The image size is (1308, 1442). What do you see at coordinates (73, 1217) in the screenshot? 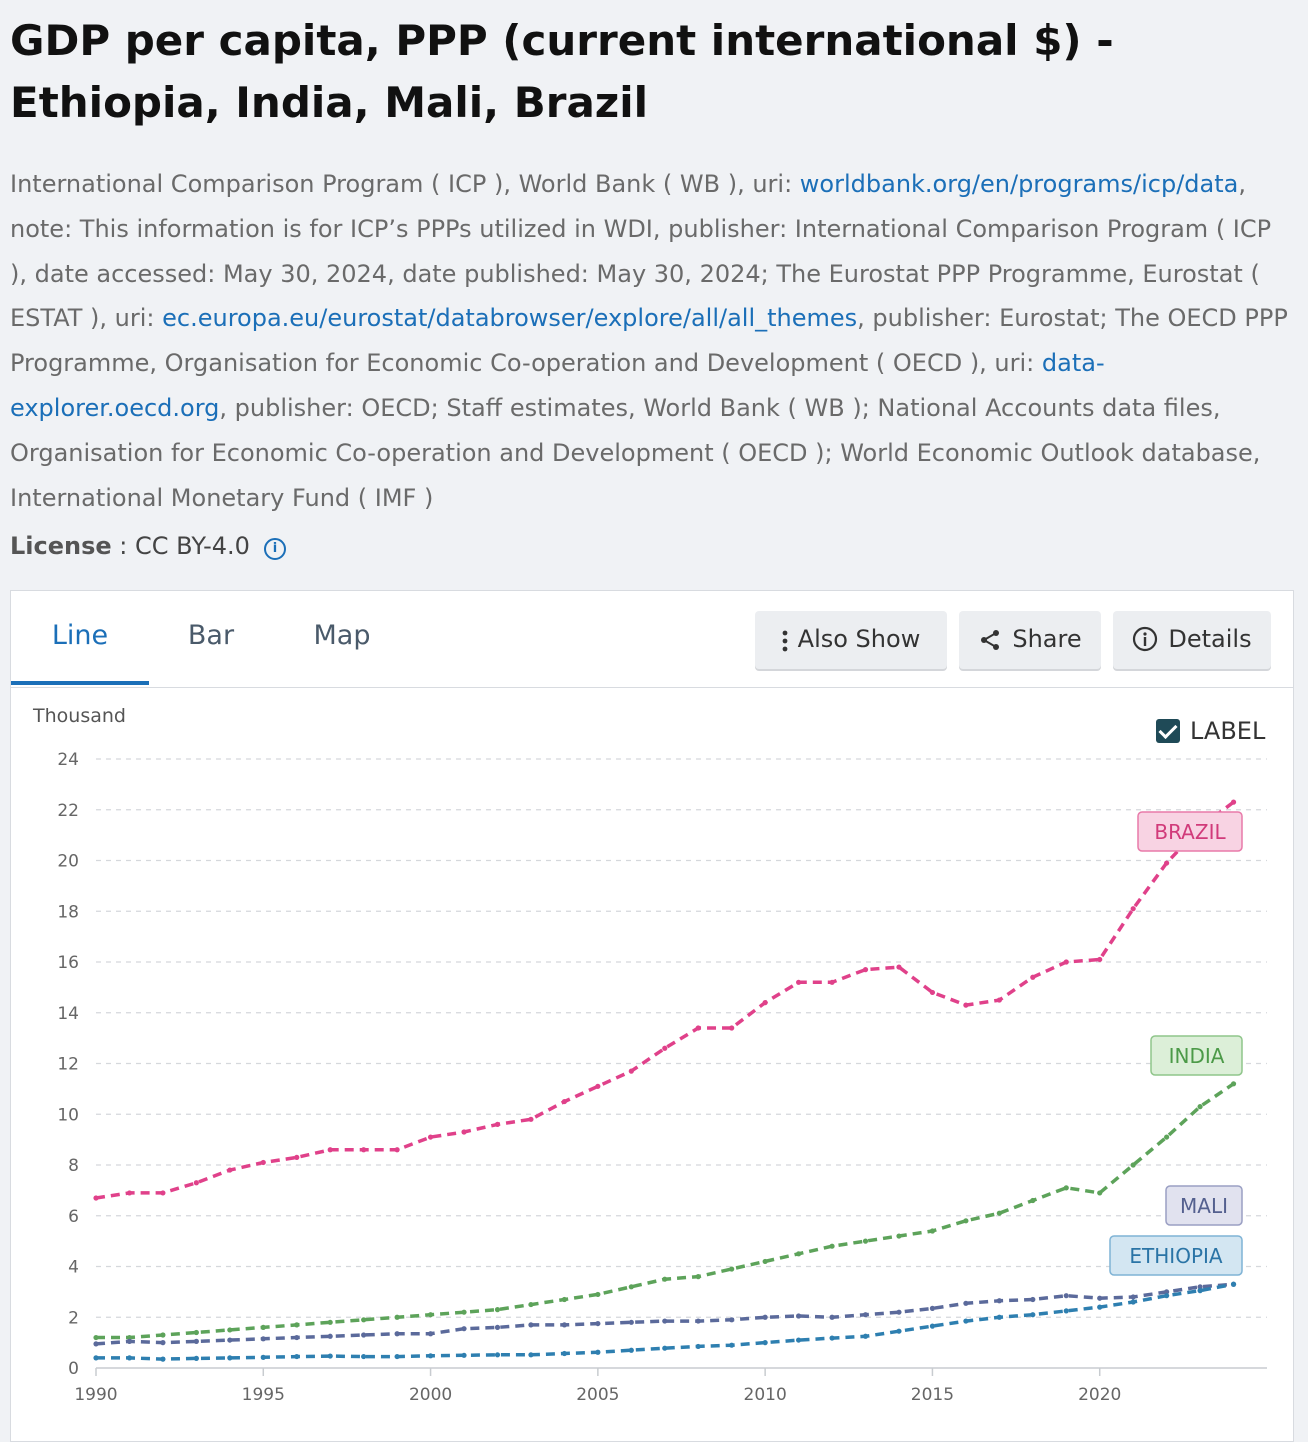
I see `y-tick-label: 6` at bounding box center [73, 1217].